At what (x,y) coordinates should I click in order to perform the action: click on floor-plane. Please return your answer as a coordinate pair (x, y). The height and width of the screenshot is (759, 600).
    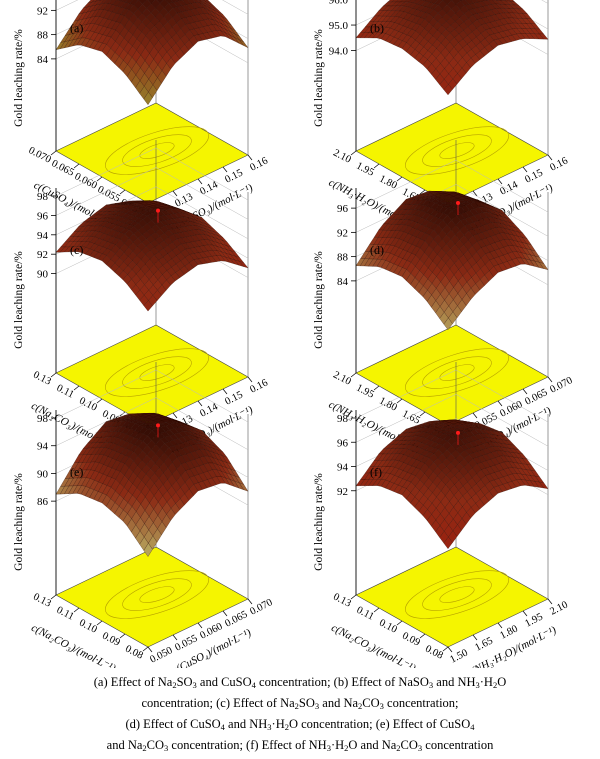
    Looking at the image, I should click on (152, 153).